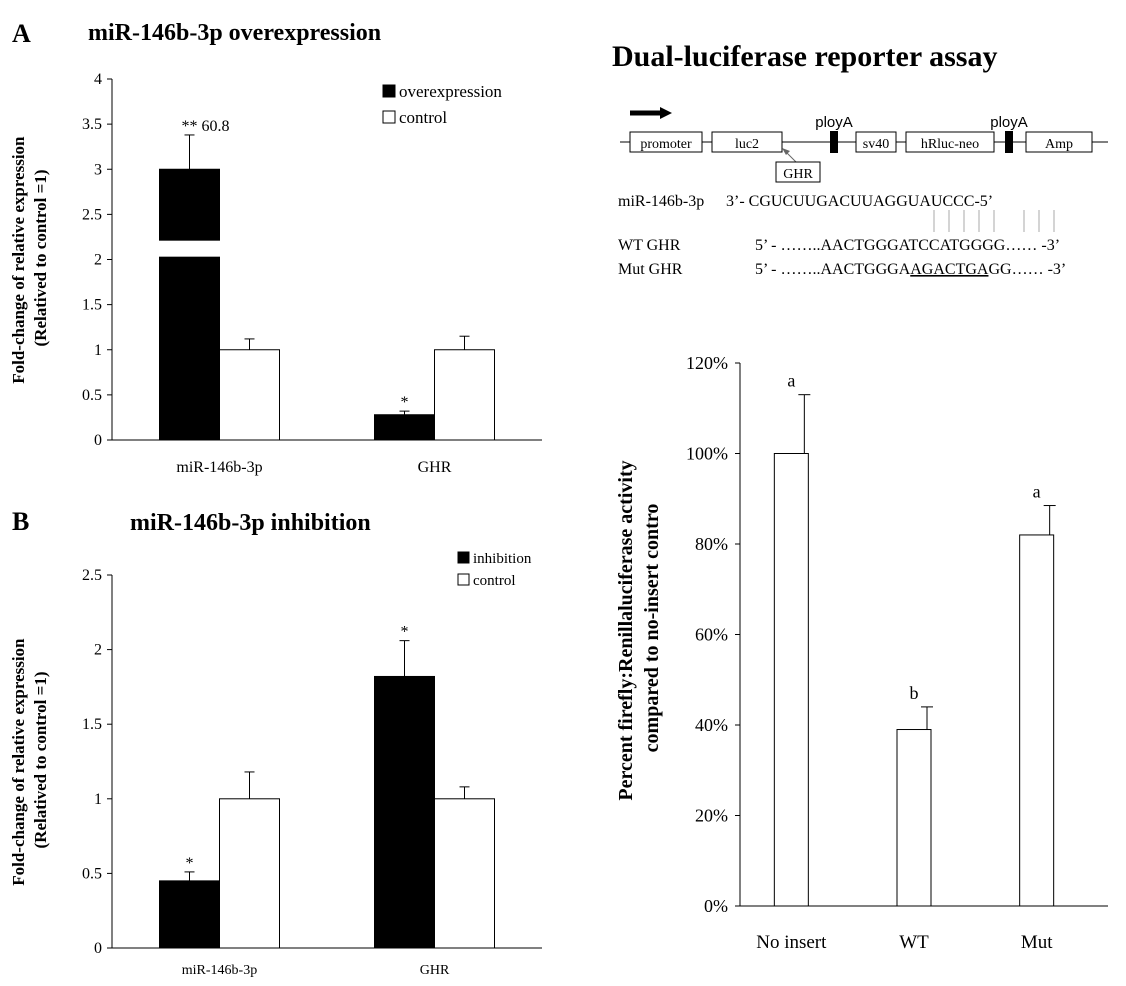  What do you see at coordinates (92, 124) in the screenshot?
I see `y-tick-label: 3.5` at bounding box center [92, 124].